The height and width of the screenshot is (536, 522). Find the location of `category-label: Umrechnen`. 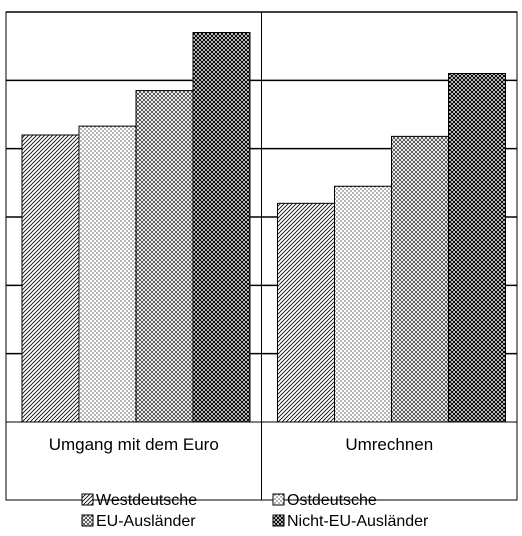

category-label: Umrechnen is located at coordinates (389, 444).